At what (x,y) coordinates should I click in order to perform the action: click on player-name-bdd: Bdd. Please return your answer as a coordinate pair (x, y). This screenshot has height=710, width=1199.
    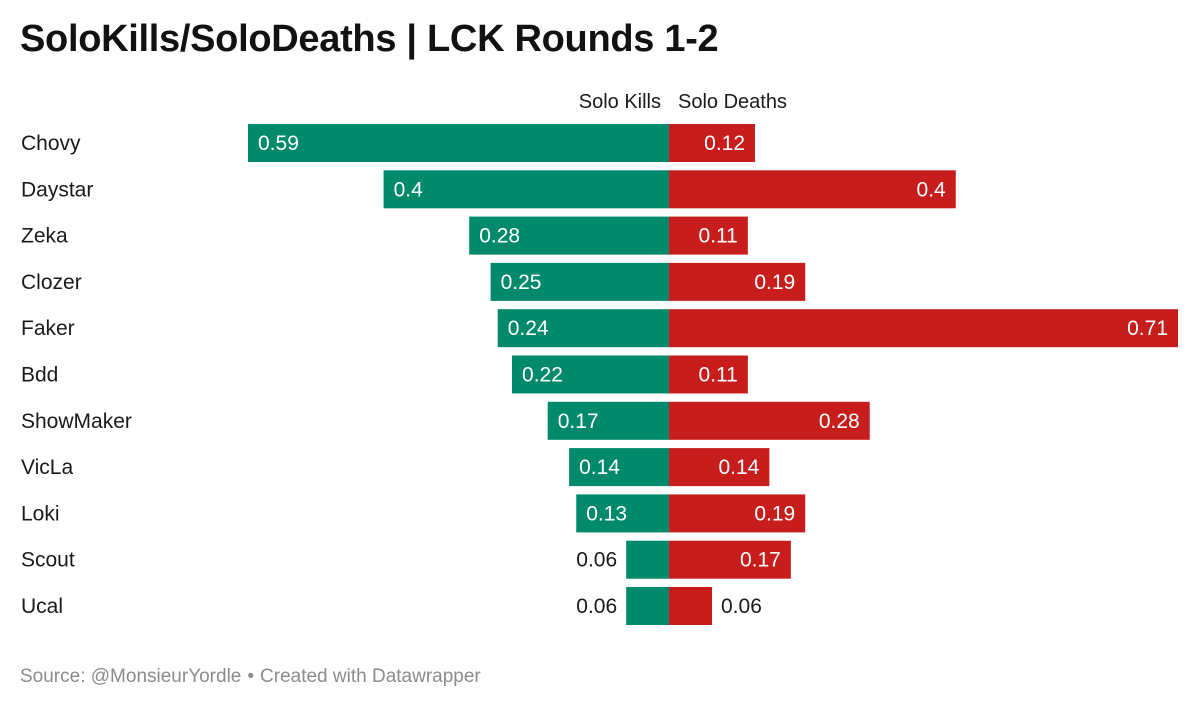
    Looking at the image, I should click on (39, 375).